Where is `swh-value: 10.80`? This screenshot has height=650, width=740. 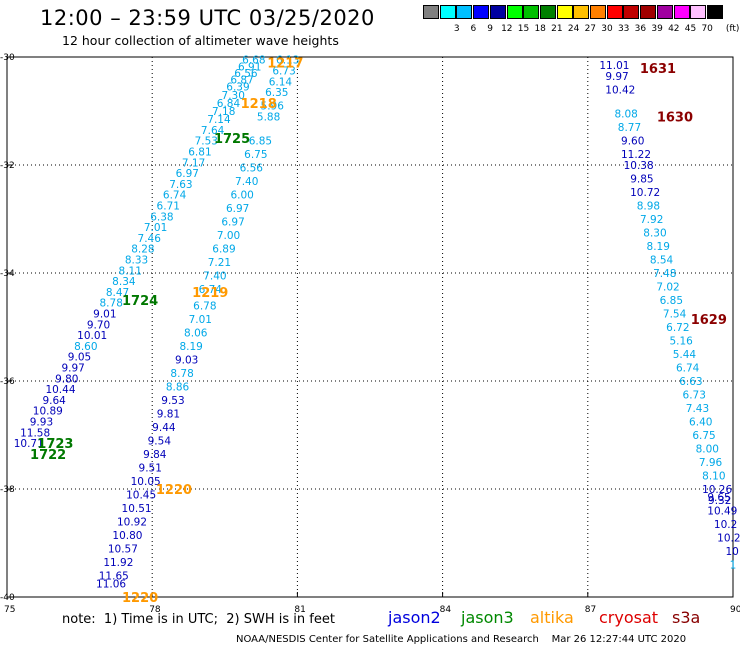
swh-value: 10.80 is located at coordinates (127, 536).